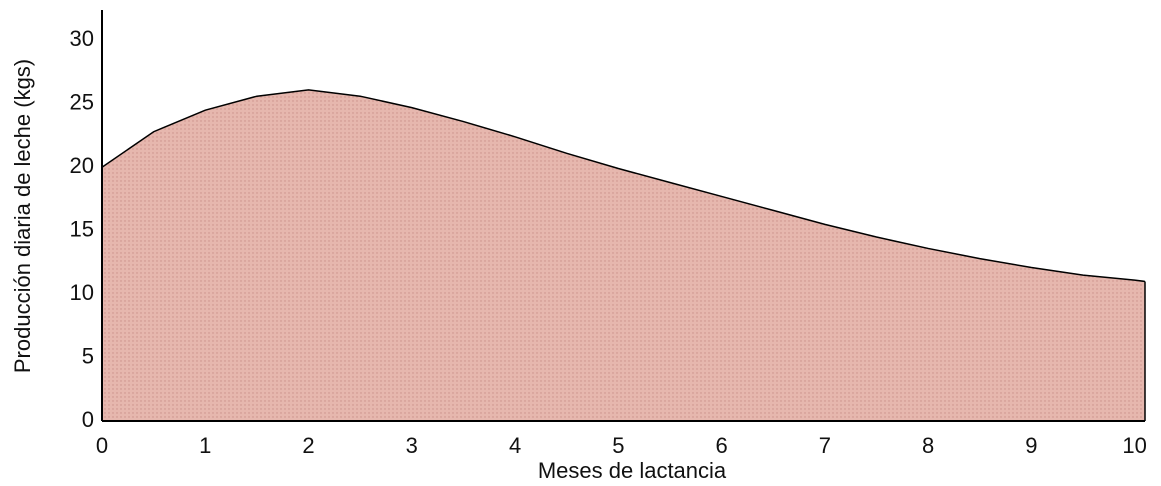  Describe the element at coordinates (618, 445) in the screenshot. I see `x-tick-label: 5` at that location.